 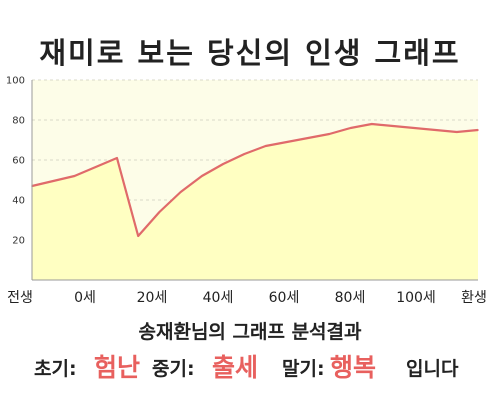 I want to click on x-tick-label: 환생, so click(x=474, y=298).